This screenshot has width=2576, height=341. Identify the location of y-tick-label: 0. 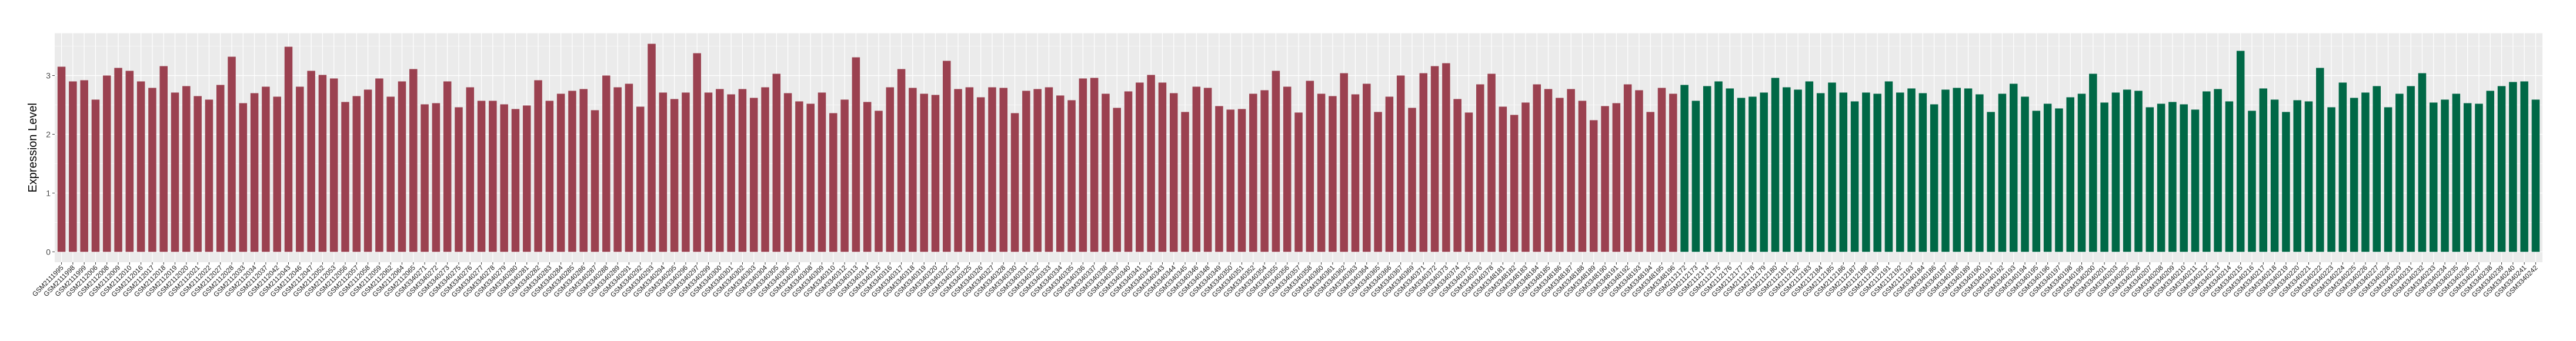
(48, 252).